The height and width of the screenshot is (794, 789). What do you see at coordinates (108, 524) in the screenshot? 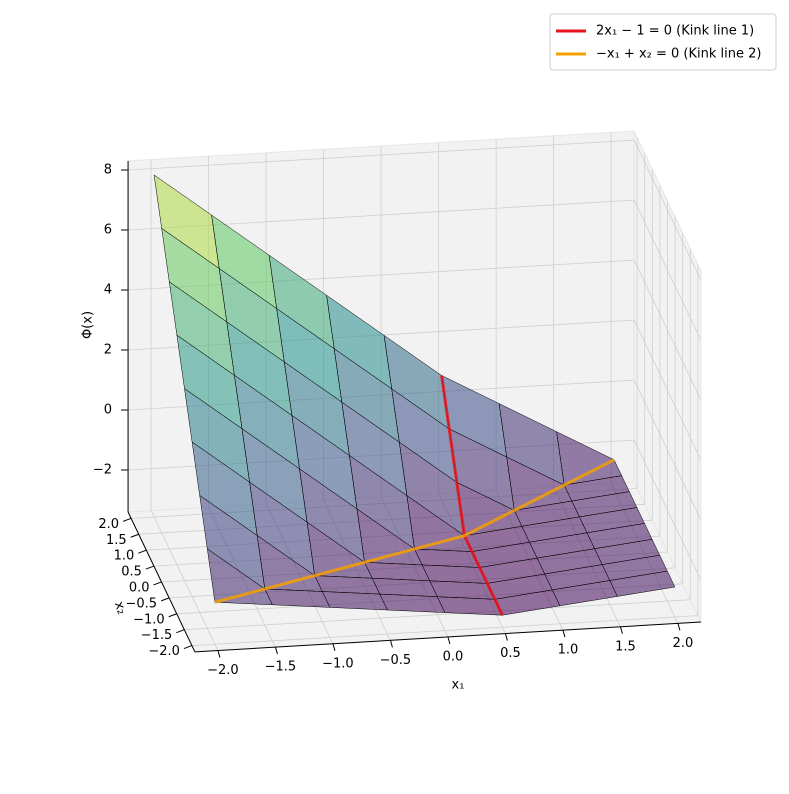
I see `y-tick-label: 2.0` at bounding box center [108, 524].